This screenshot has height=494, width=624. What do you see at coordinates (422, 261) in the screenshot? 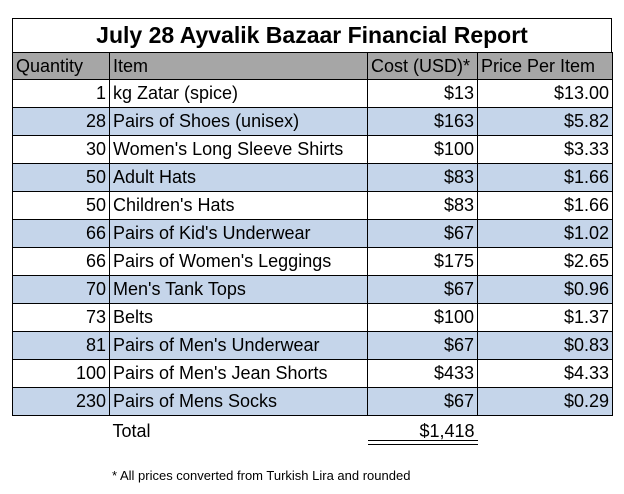
I see `cost-cell: $175` at bounding box center [422, 261].